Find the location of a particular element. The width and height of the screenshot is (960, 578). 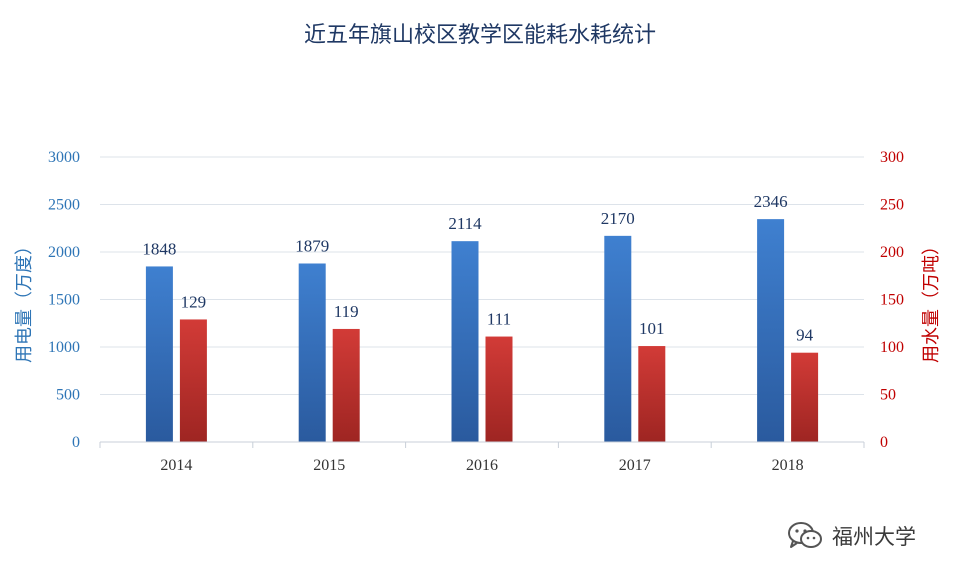

y-axis-title-left: 用电量（万度） is located at coordinates (24, 300).